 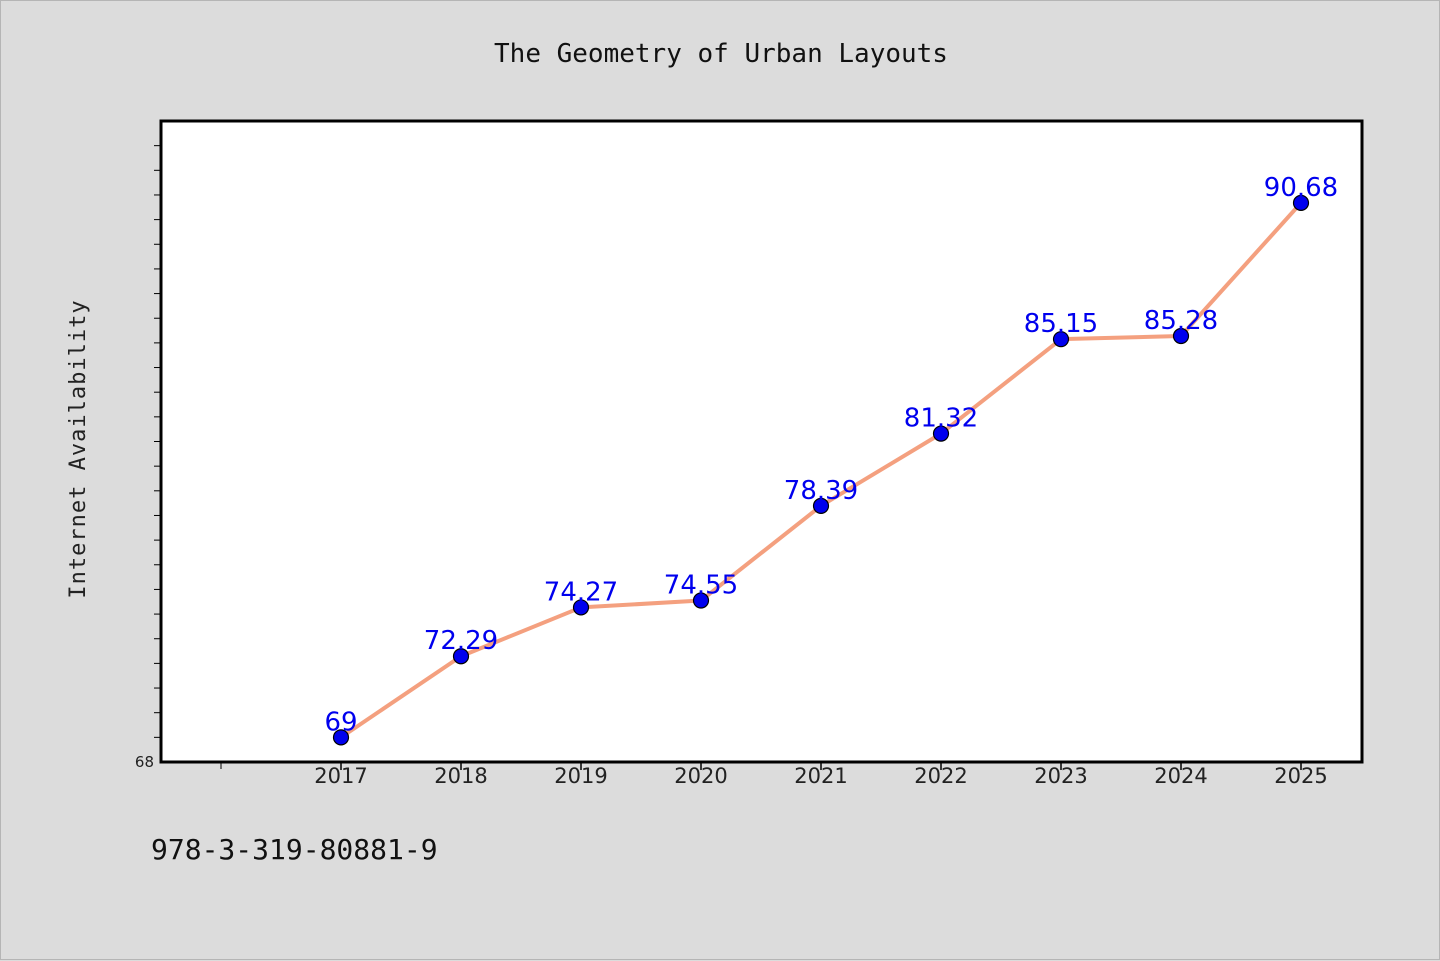 I want to click on x-tick-label: 2017, so click(x=340, y=776).